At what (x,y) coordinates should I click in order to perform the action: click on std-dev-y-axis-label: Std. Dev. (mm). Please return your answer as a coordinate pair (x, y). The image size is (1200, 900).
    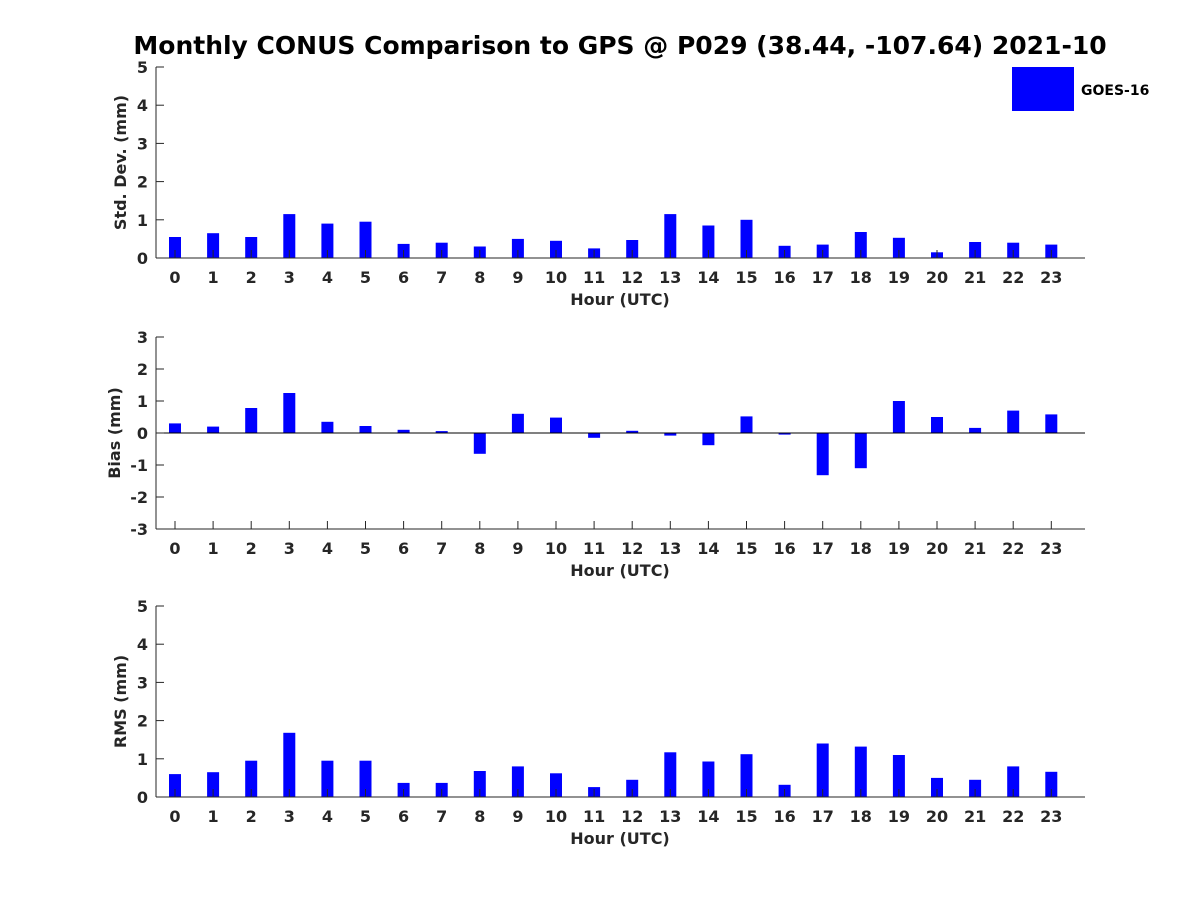
    Looking at the image, I should click on (120, 162).